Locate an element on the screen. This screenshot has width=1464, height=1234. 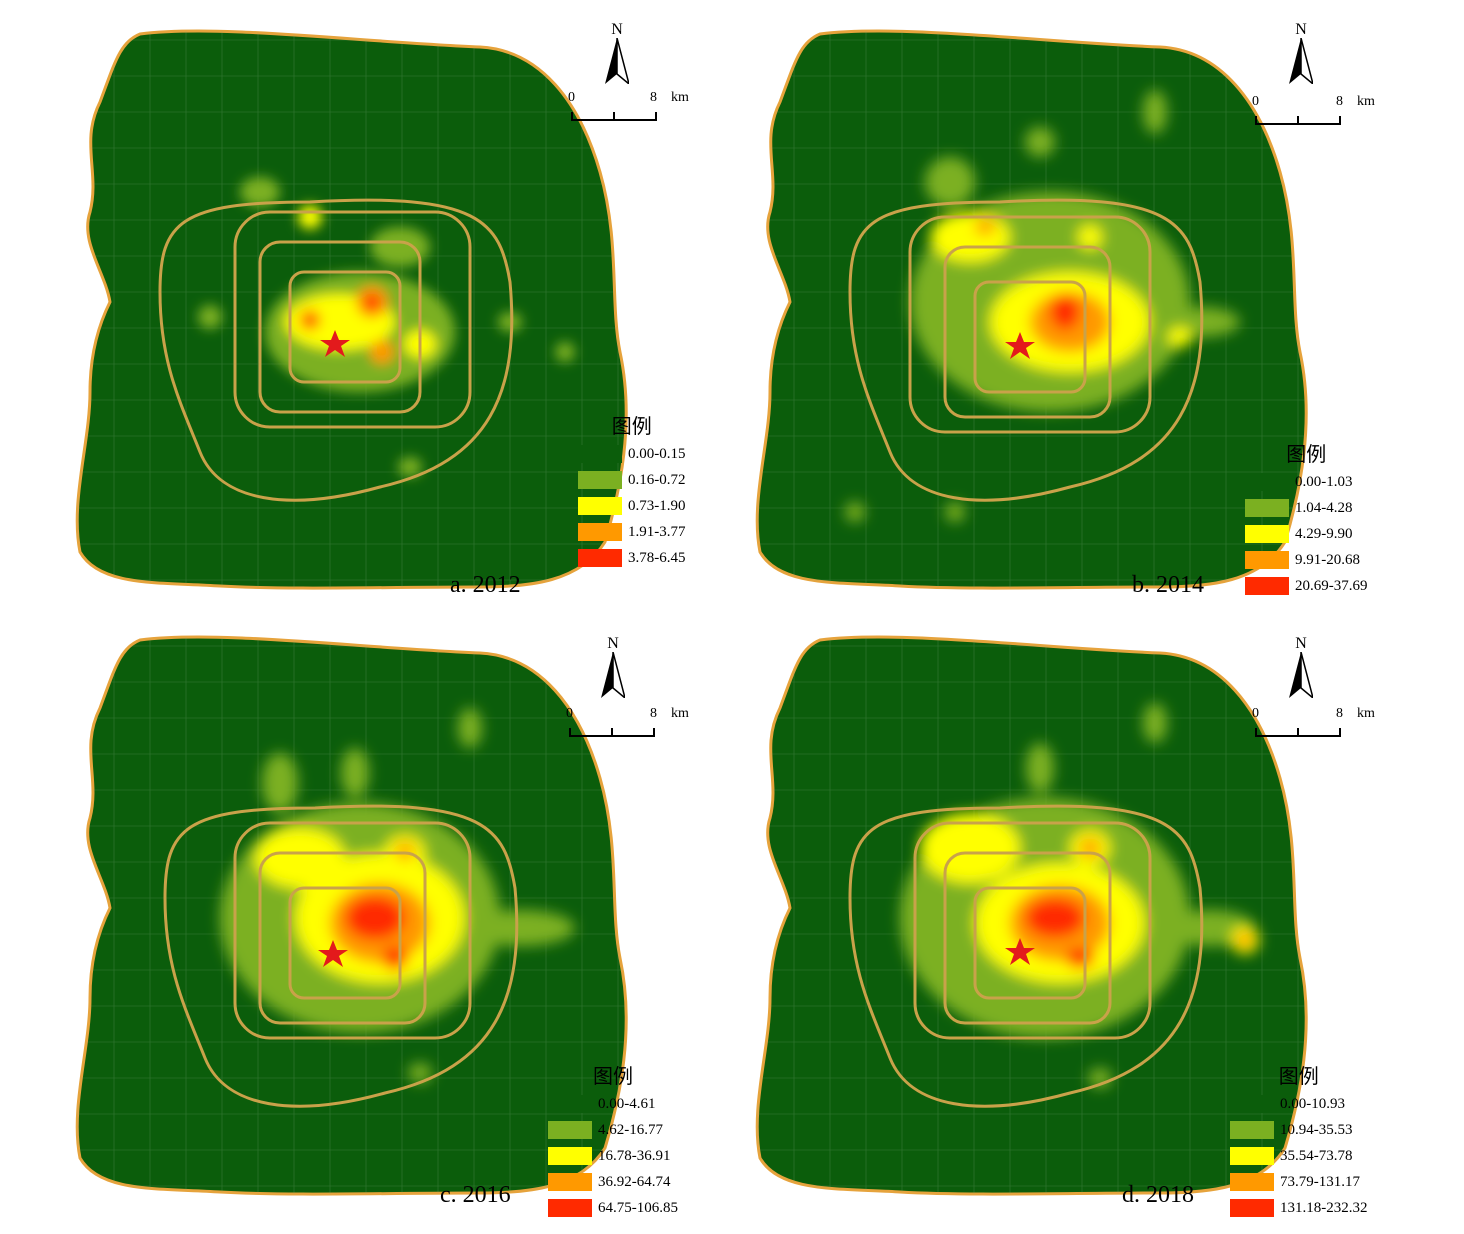
legend-item: 4.29-9.90 is located at coordinates (1306, 534).